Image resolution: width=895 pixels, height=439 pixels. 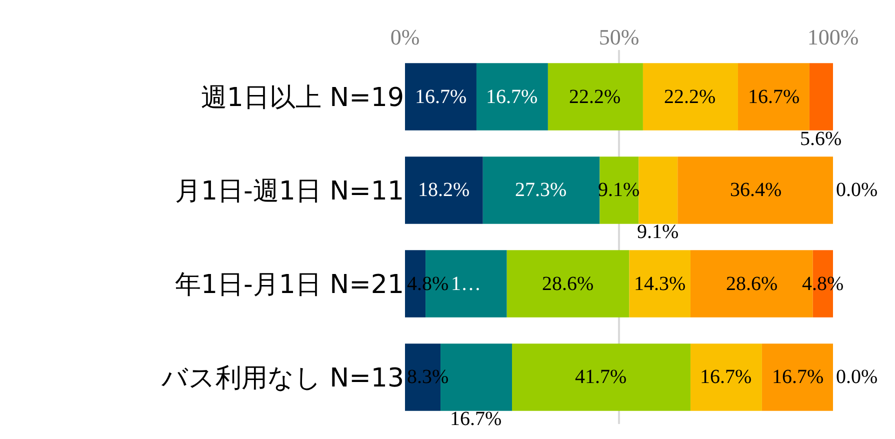 What do you see at coordinates (833, 37) in the screenshot?
I see `x-tick-label: 100%` at bounding box center [833, 37].